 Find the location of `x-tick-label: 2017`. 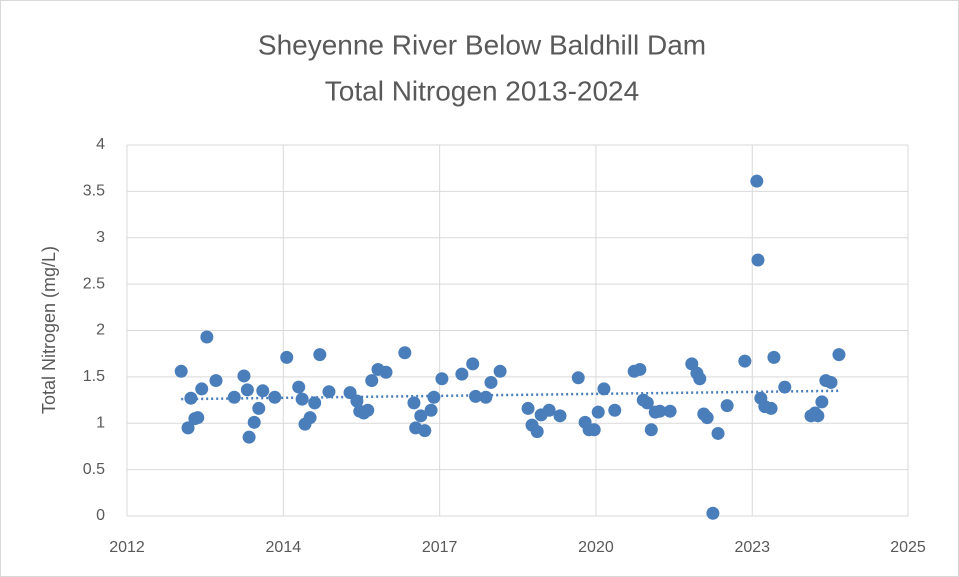

x-tick-label: 2017 is located at coordinates (440, 547).